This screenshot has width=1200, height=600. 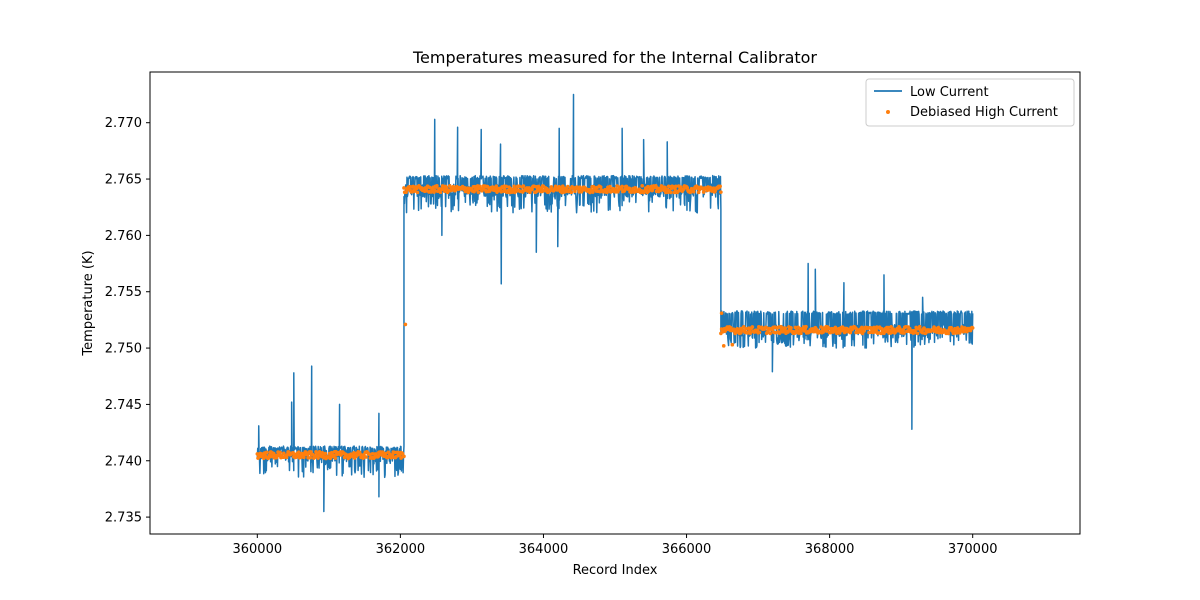 What do you see at coordinates (123, 180) in the screenshot?
I see `y-tick-label: 2.765` at bounding box center [123, 180].